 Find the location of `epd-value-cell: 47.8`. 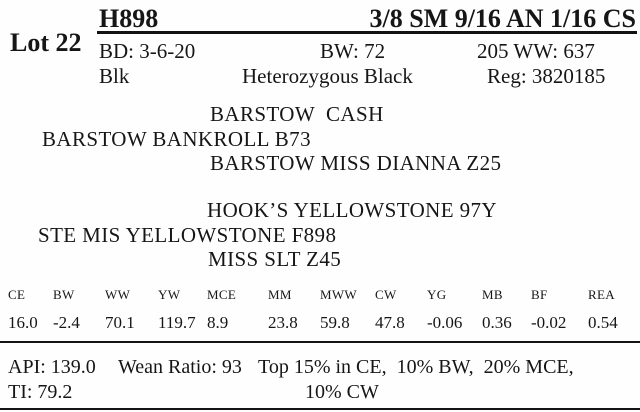

epd-value-cell: 47.8 is located at coordinates (390, 322).